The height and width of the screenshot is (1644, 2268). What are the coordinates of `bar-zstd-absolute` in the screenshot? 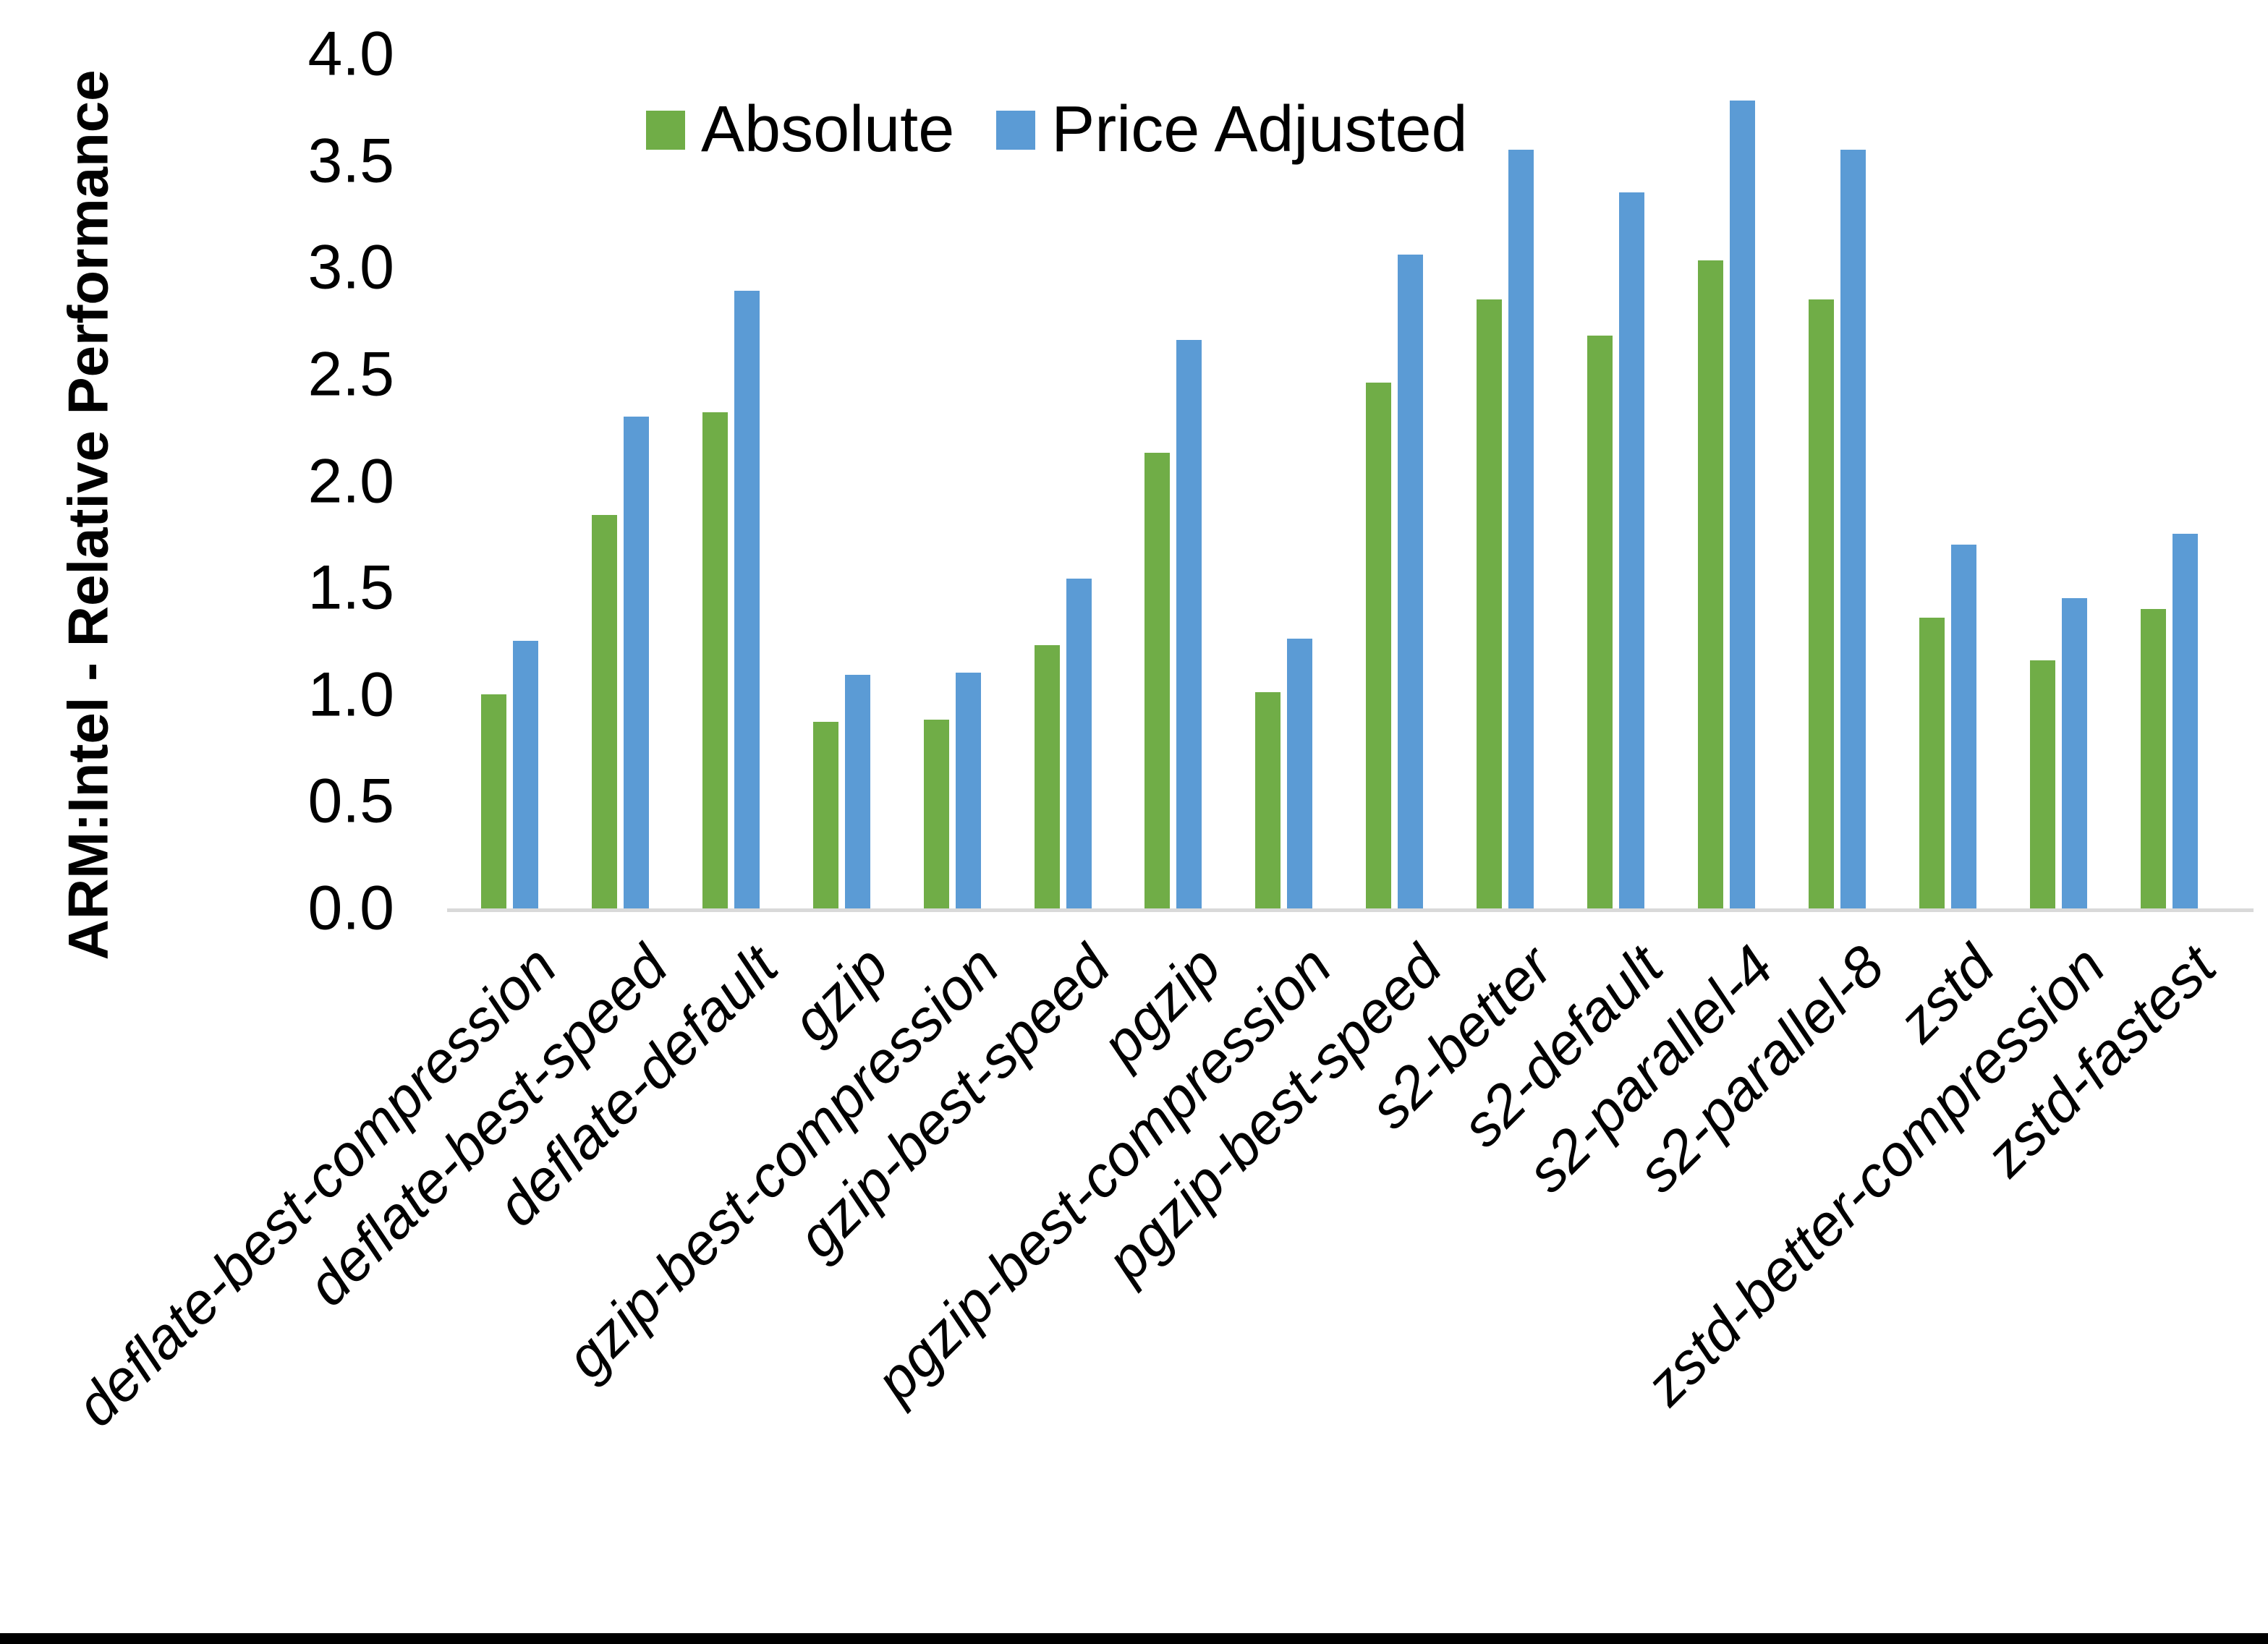 It's located at (1932, 764).